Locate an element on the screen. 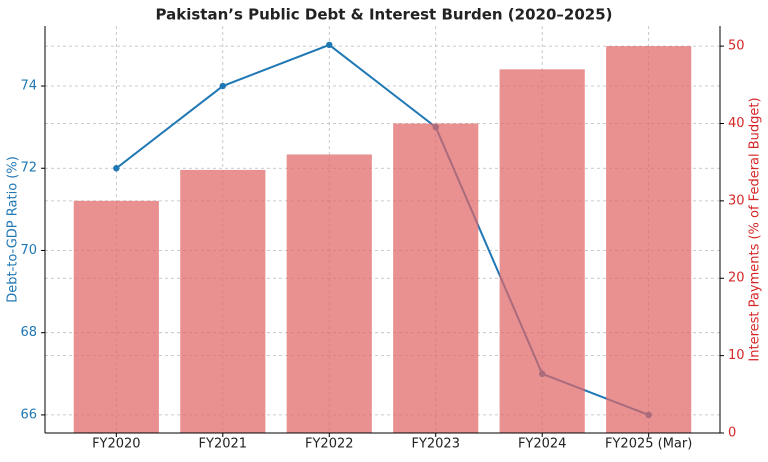 The height and width of the screenshot is (462, 768). x-tick-label: FY2020 is located at coordinates (116, 444).